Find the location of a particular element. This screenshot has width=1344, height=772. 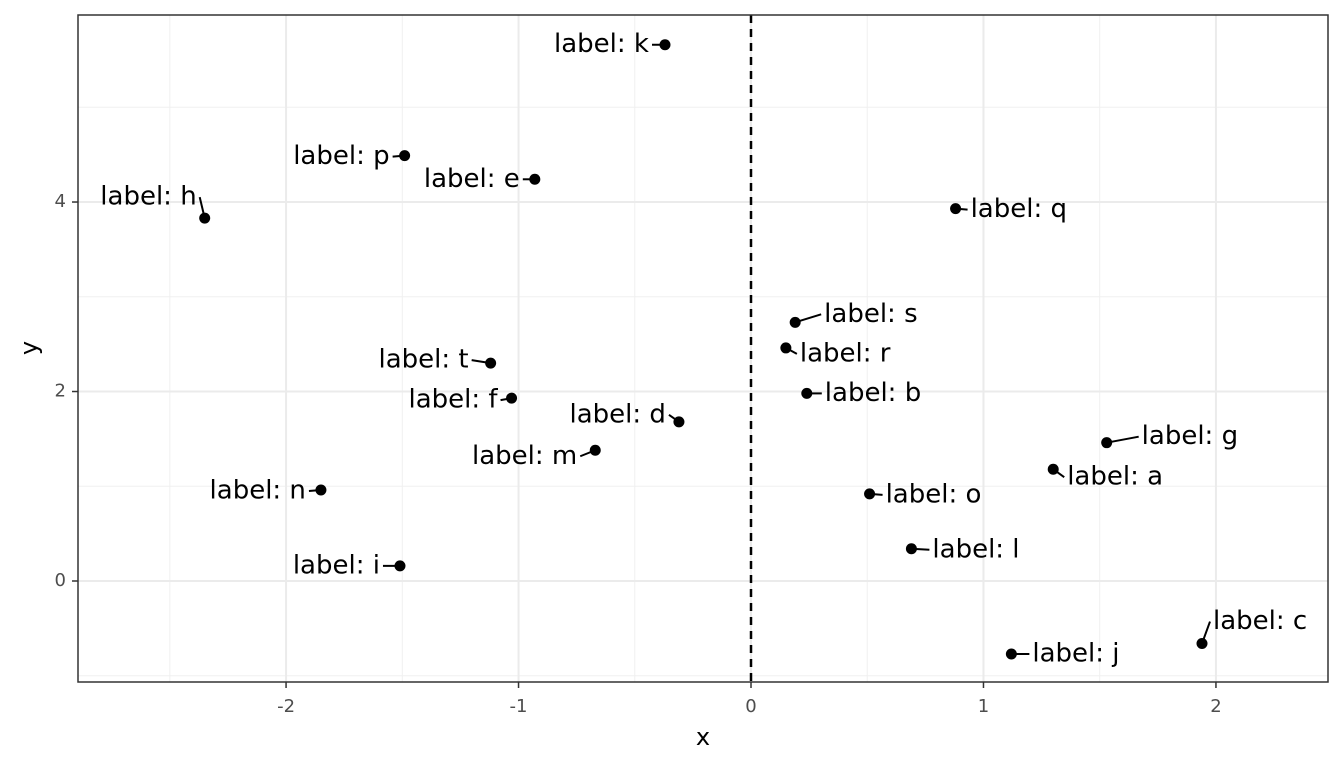

point-label: label: q is located at coordinates (1019, 209).